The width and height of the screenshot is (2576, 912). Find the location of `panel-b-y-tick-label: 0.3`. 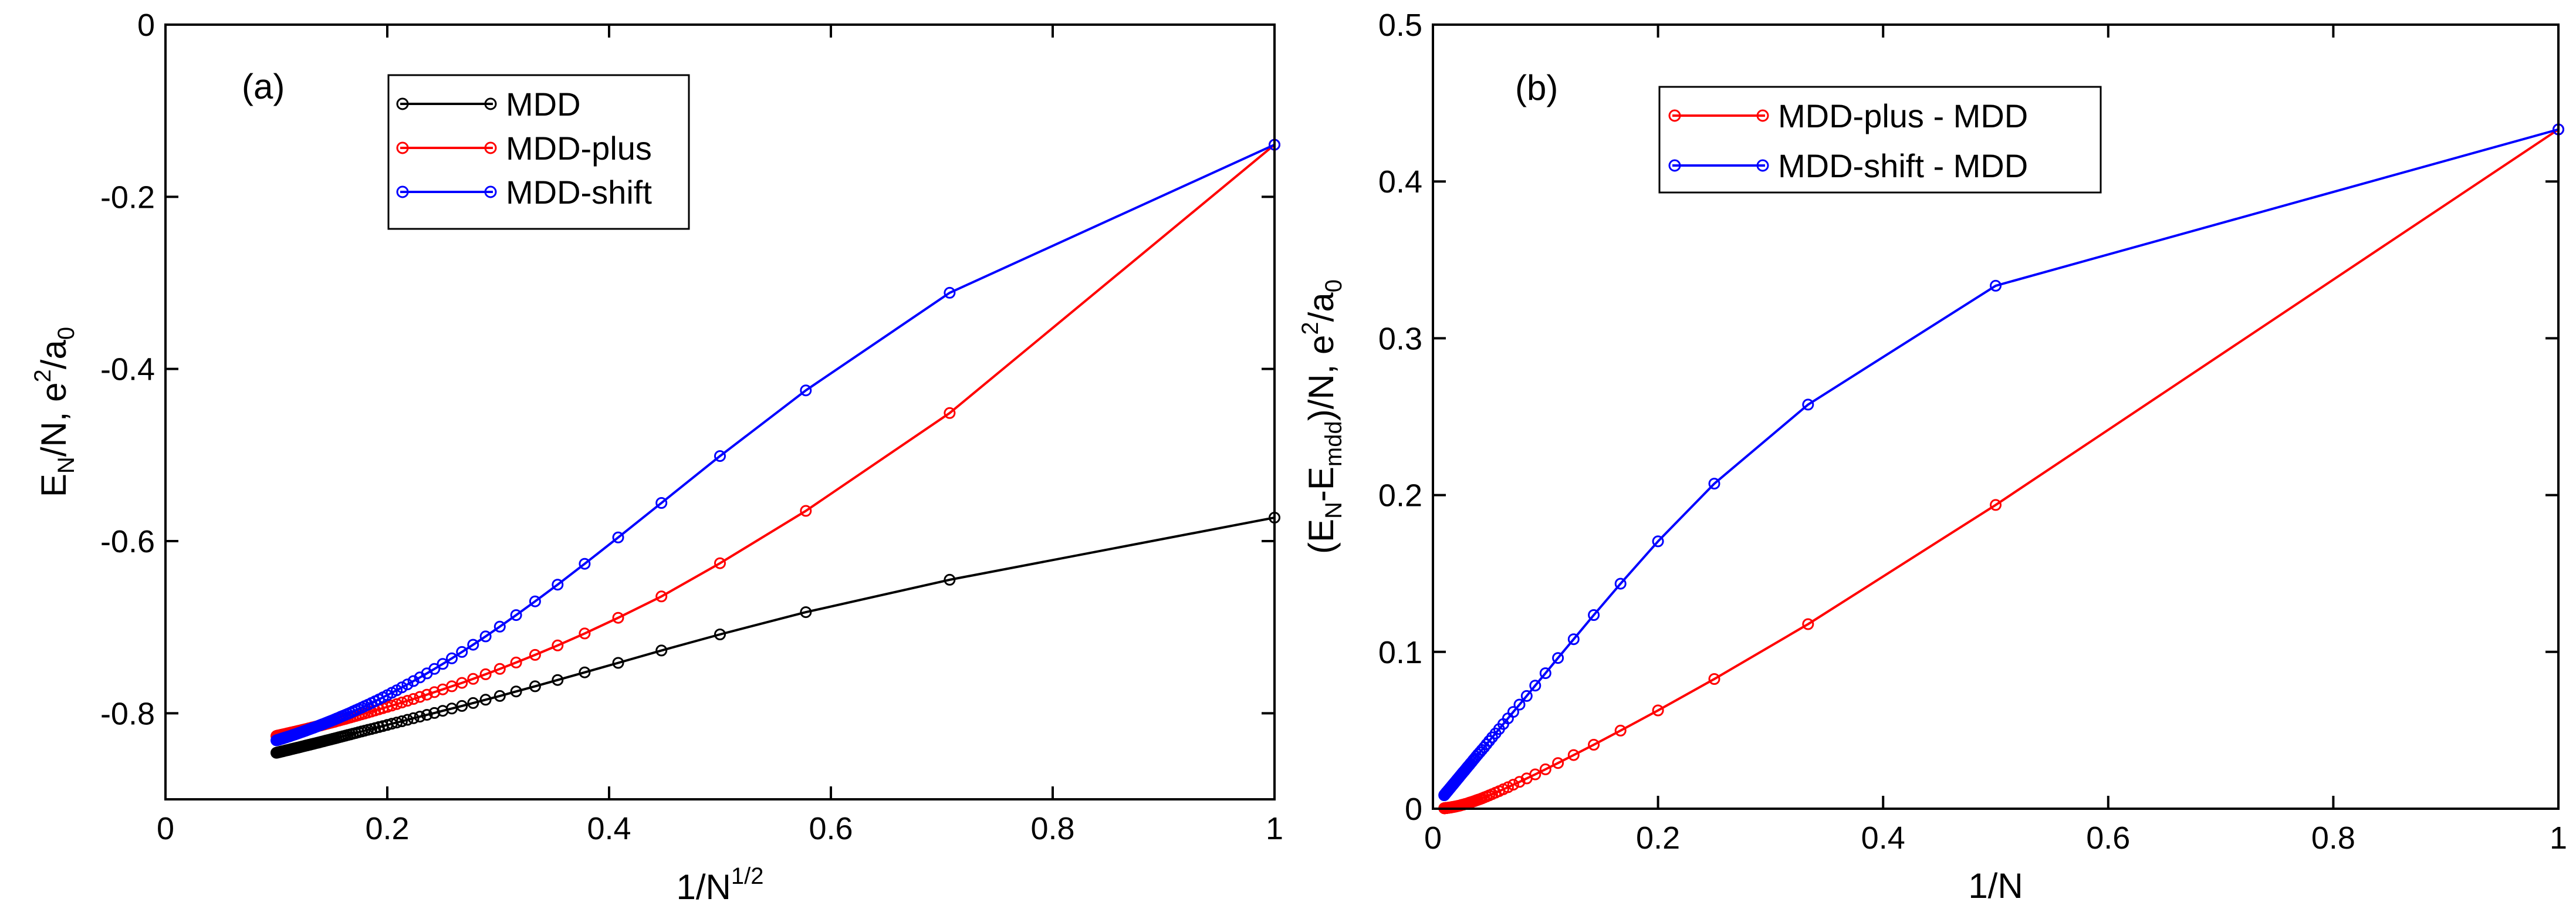

panel-b-y-tick-label: 0.3 is located at coordinates (1400, 339).